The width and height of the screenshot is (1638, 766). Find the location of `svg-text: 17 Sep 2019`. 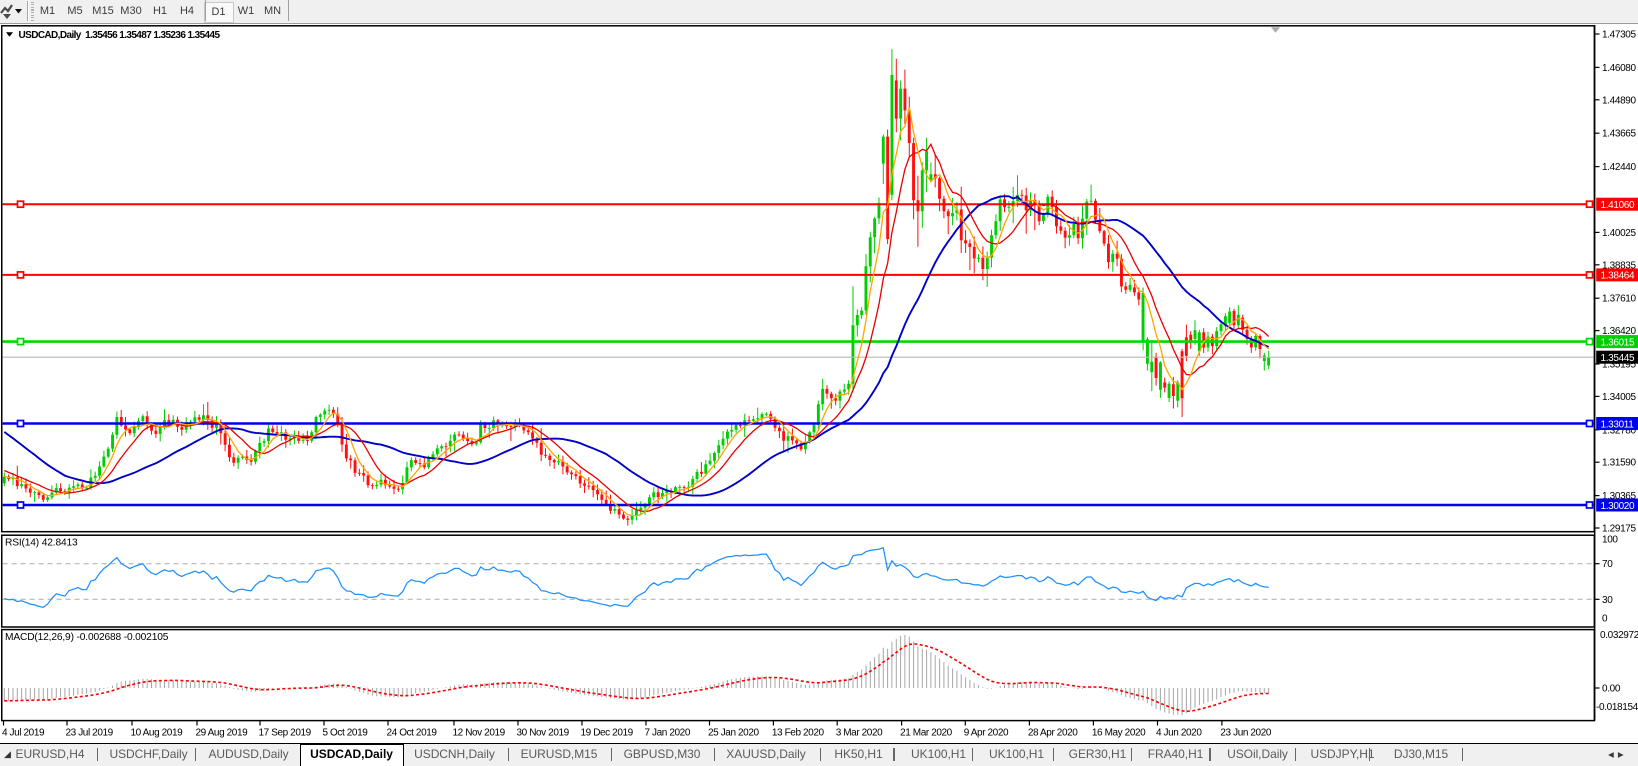

svg-text: 17 Sep 2019 is located at coordinates (285, 733).